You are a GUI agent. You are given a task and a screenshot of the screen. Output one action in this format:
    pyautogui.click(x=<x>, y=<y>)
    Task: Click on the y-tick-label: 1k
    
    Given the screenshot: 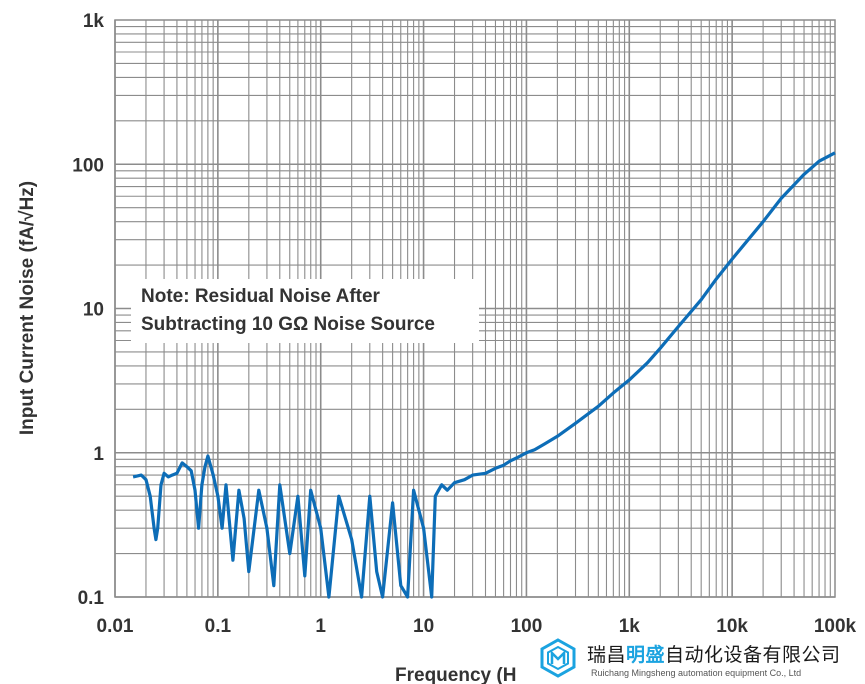 What is the action you would take?
    pyautogui.click(x=94, y=21)
    